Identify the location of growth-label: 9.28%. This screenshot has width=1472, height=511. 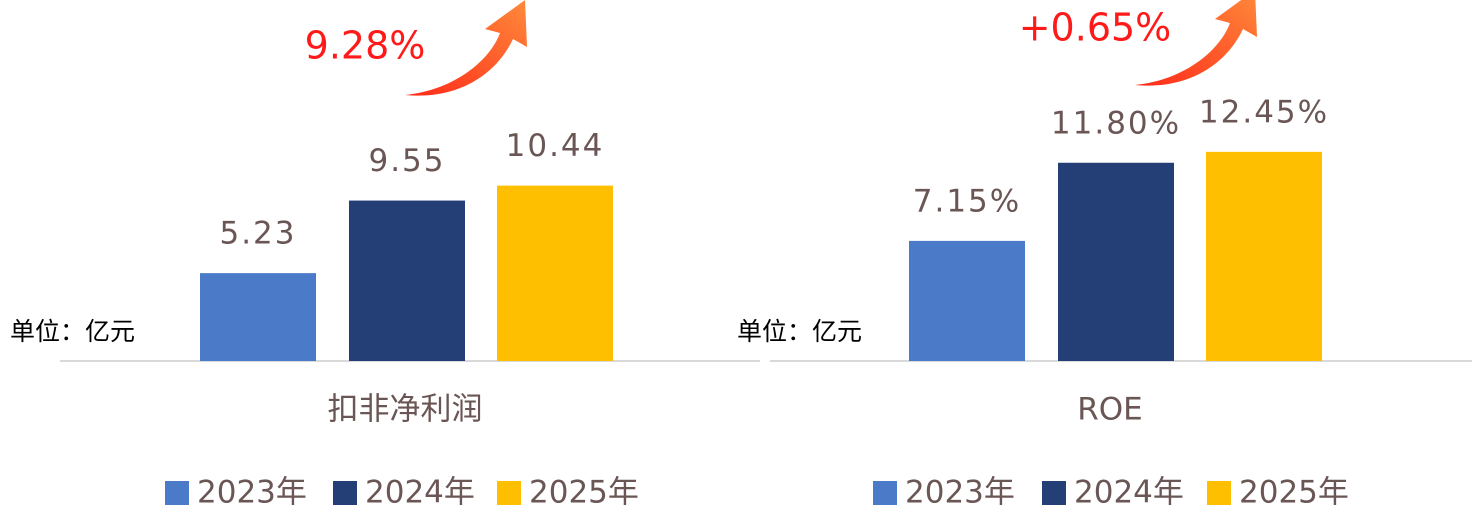
(365, 46).